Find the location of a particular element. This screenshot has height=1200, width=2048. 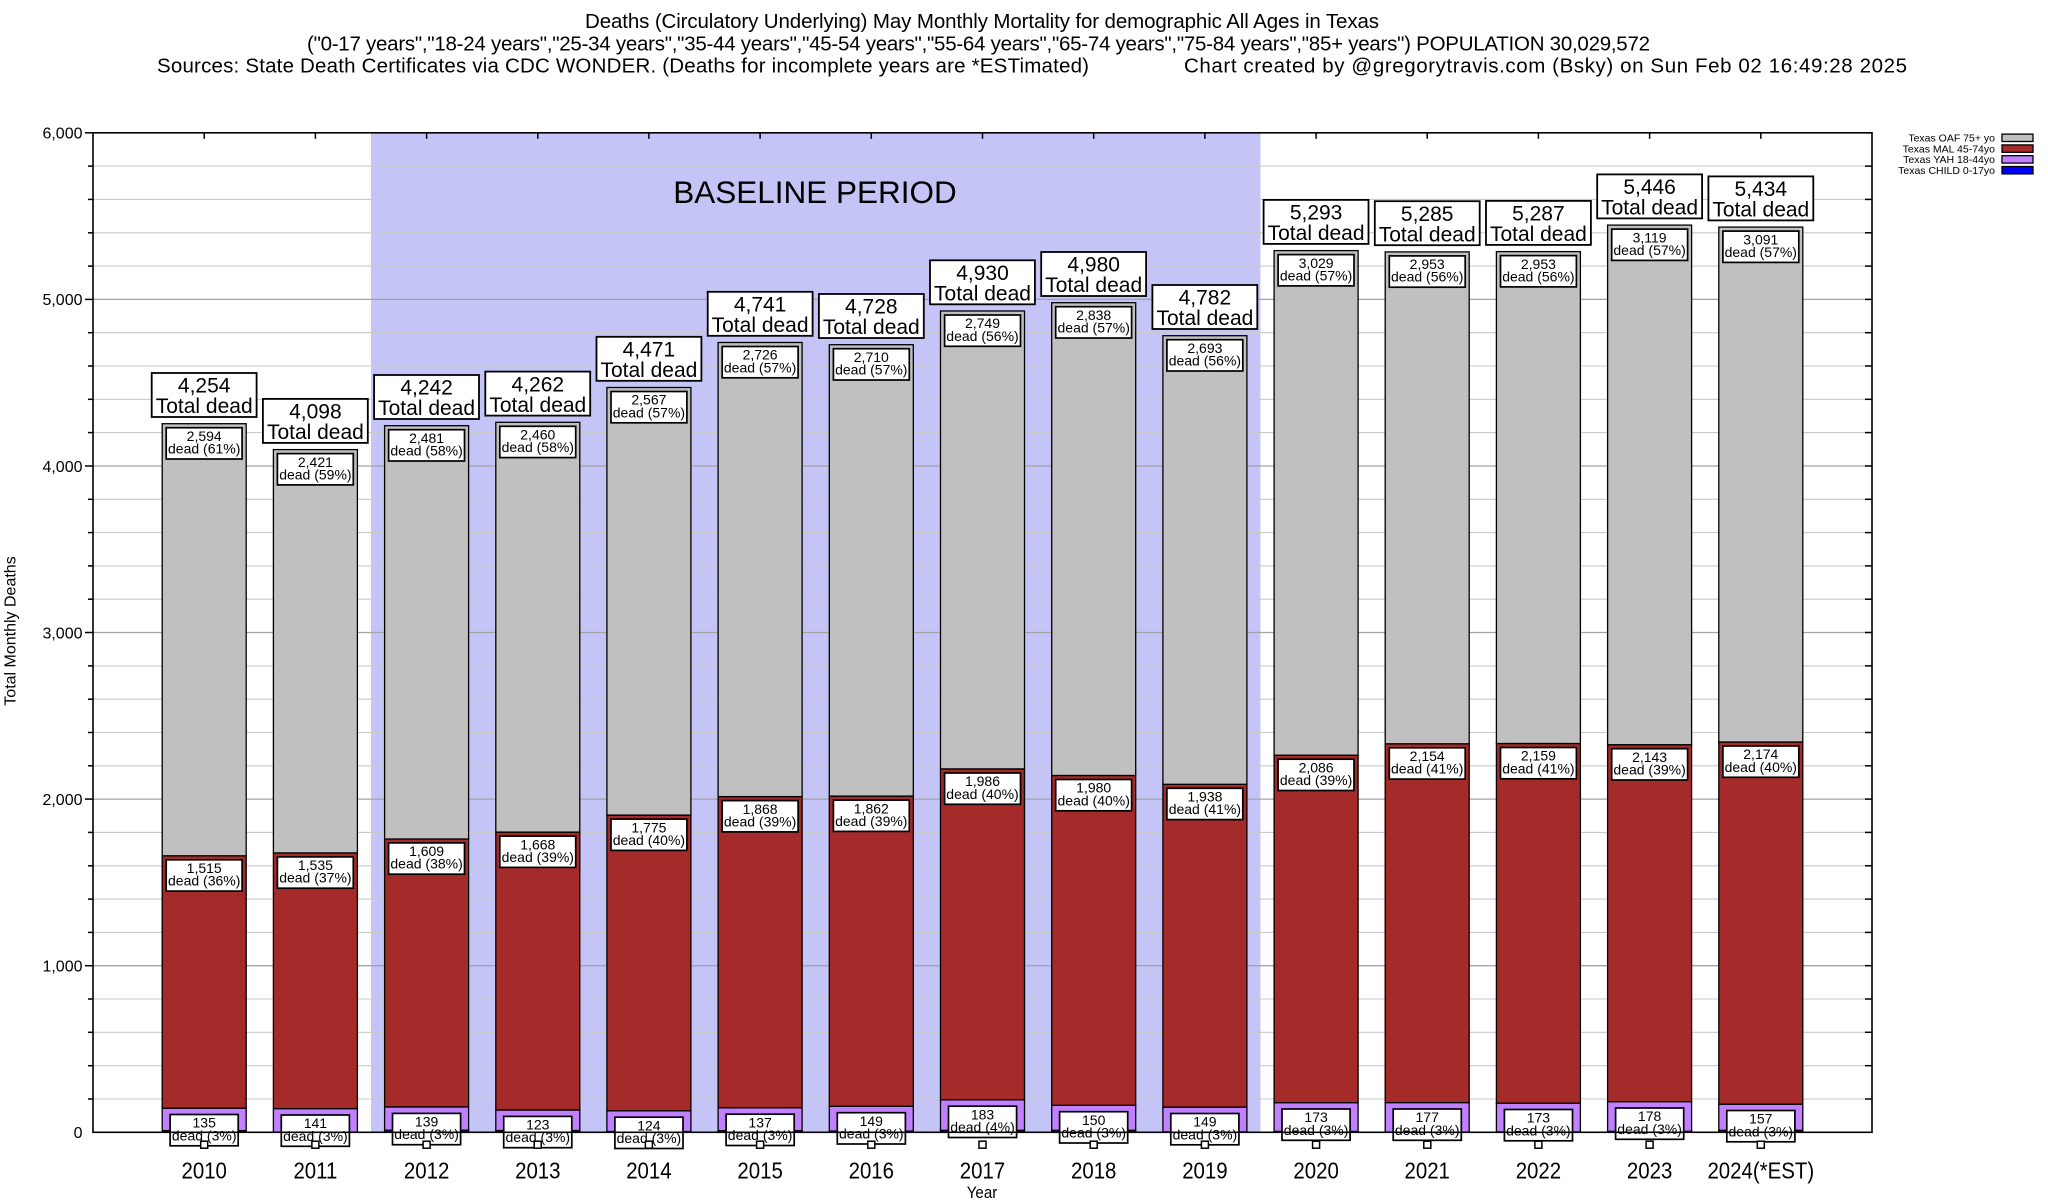

svg-text: dead (38%) is located at coordinates (426, 864).